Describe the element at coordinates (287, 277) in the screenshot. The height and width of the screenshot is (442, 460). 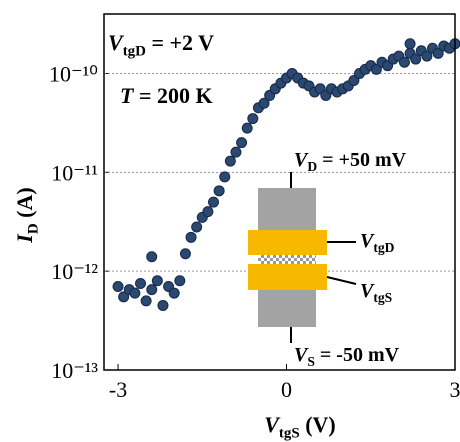
I see `gate-s` at that location.